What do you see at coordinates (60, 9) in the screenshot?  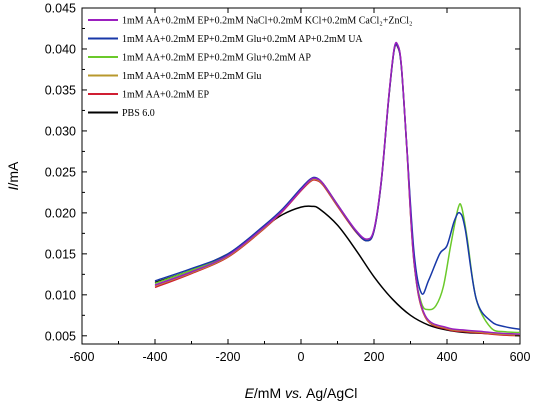 I see `y-tick-label: 0.045` at bounding box center [60, 9].